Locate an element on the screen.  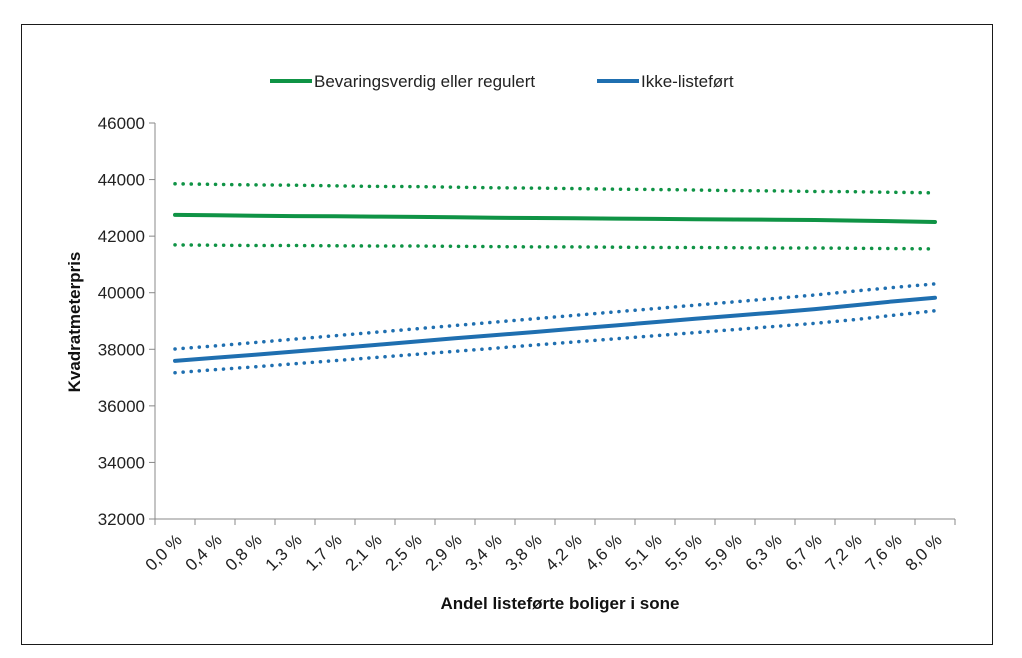
x-tick-label: 4,6 % is located at coordinates (604, 552).